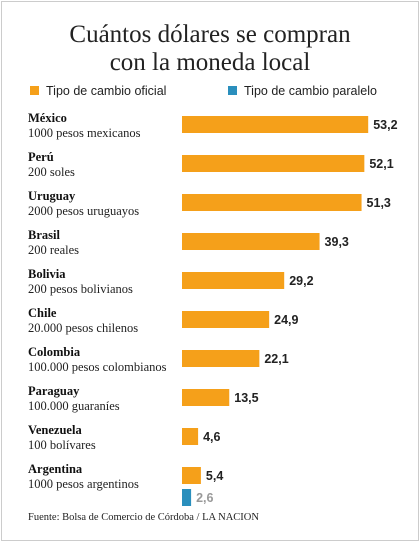 The image size is (420, 542). I want to click on category-subtitle: 100.000 pesos colombianos, so click(97, 367).